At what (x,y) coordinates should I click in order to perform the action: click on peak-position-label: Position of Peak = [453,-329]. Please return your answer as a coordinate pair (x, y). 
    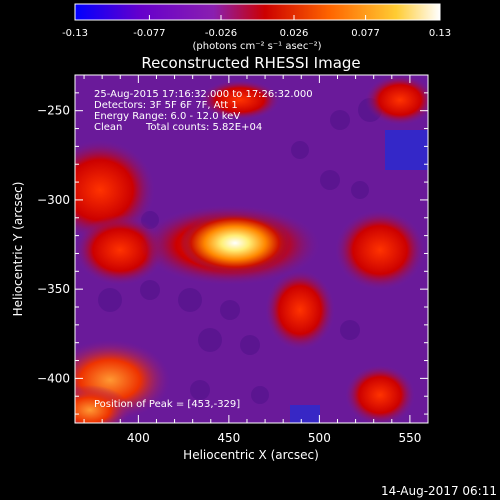
    Looking at the image, I should click on (167, 404).